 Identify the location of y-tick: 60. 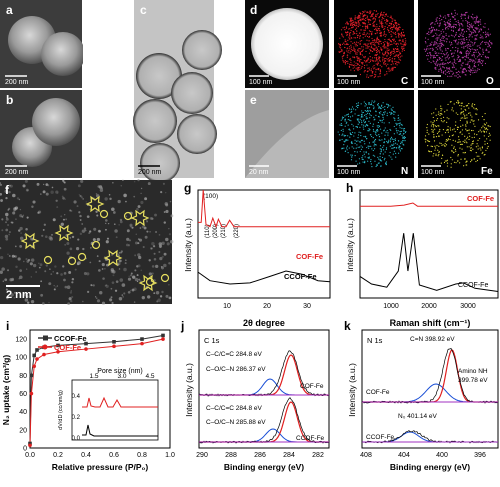
(23, 394).